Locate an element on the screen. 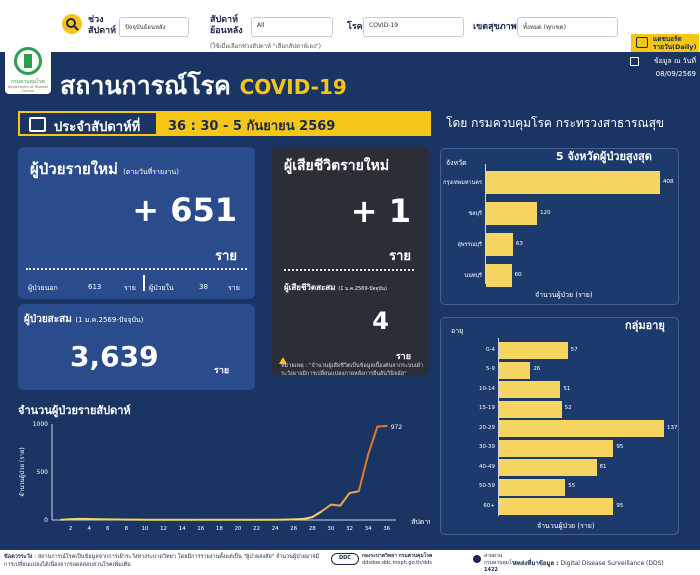 The image size is (700, 575). x-tick-label: 10 is located at coordinates (144, 529).